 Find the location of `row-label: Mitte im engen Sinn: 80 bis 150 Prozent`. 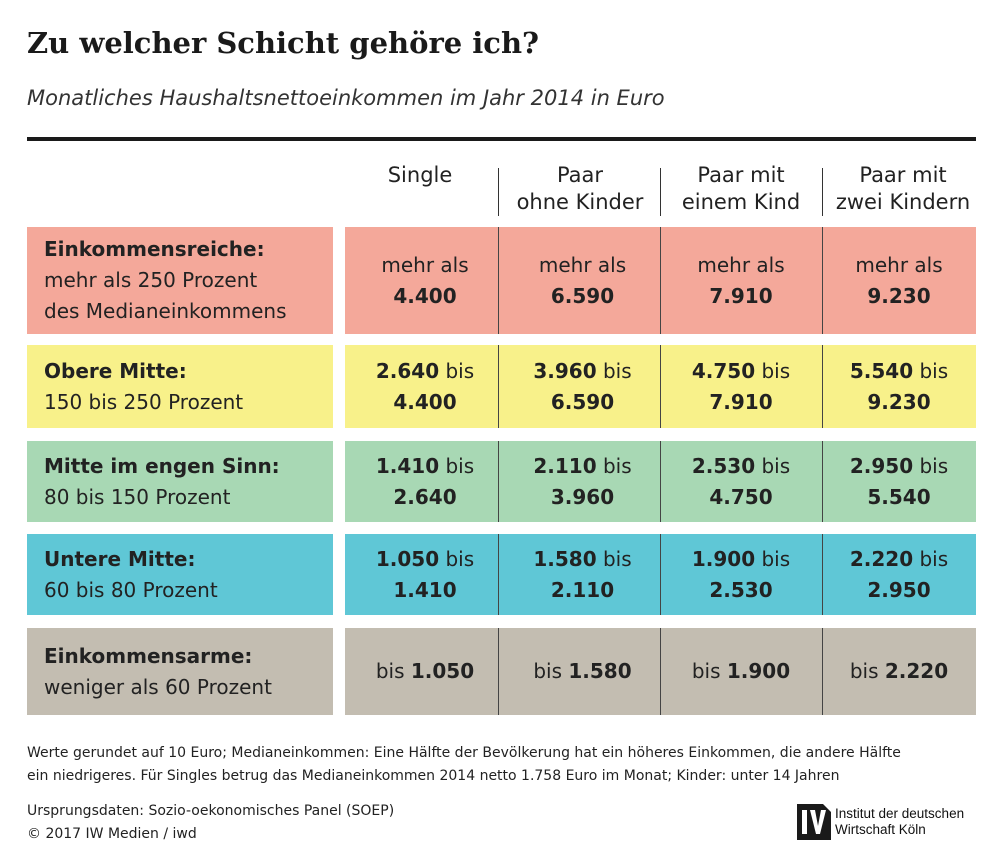

row-label: Mitte im engen Sinn: 80 bis 150 Prozent is located at coordinates (180, 481).